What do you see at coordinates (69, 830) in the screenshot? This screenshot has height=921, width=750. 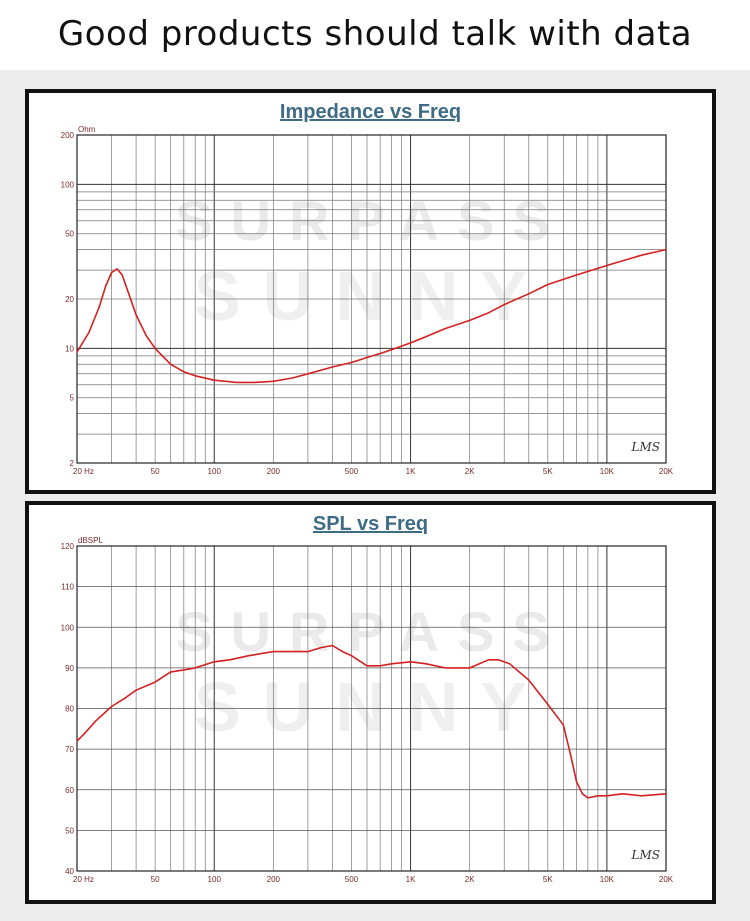 I see `y-tick-label: 50` at bounding box center [69, 830].